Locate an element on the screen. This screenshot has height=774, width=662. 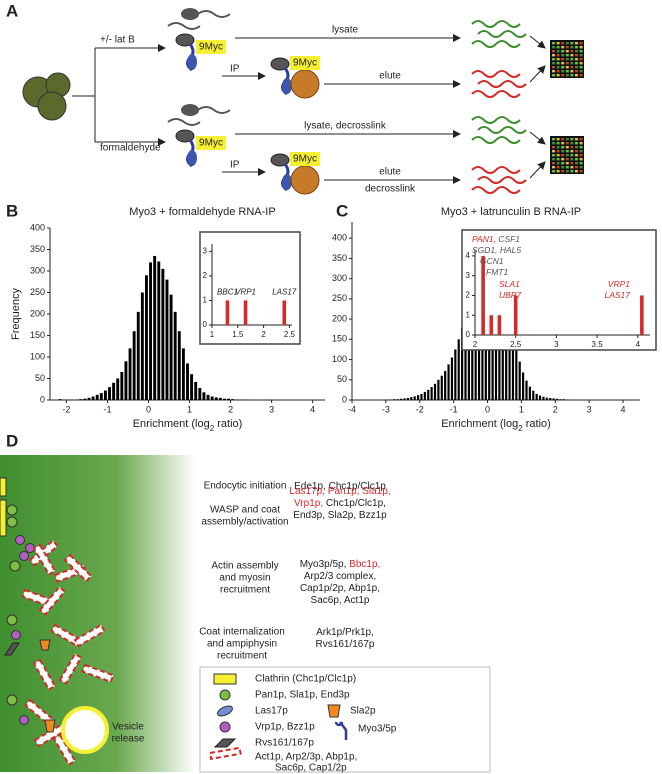
legend-label: Vrp1p, Bzz1p is located at coordinates (285, 727).